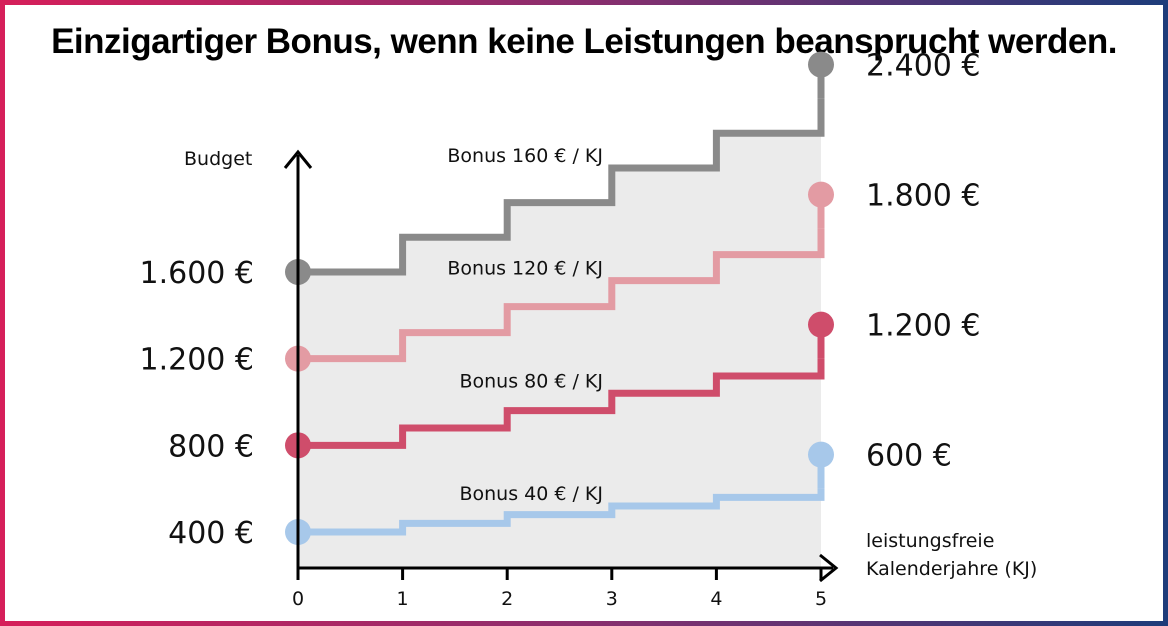 The image size is (1168, 626). Describe the element at coordinates (930, 541) in the screenshot. I see `x-axis-label-line1: leistungsfreie` at that location.